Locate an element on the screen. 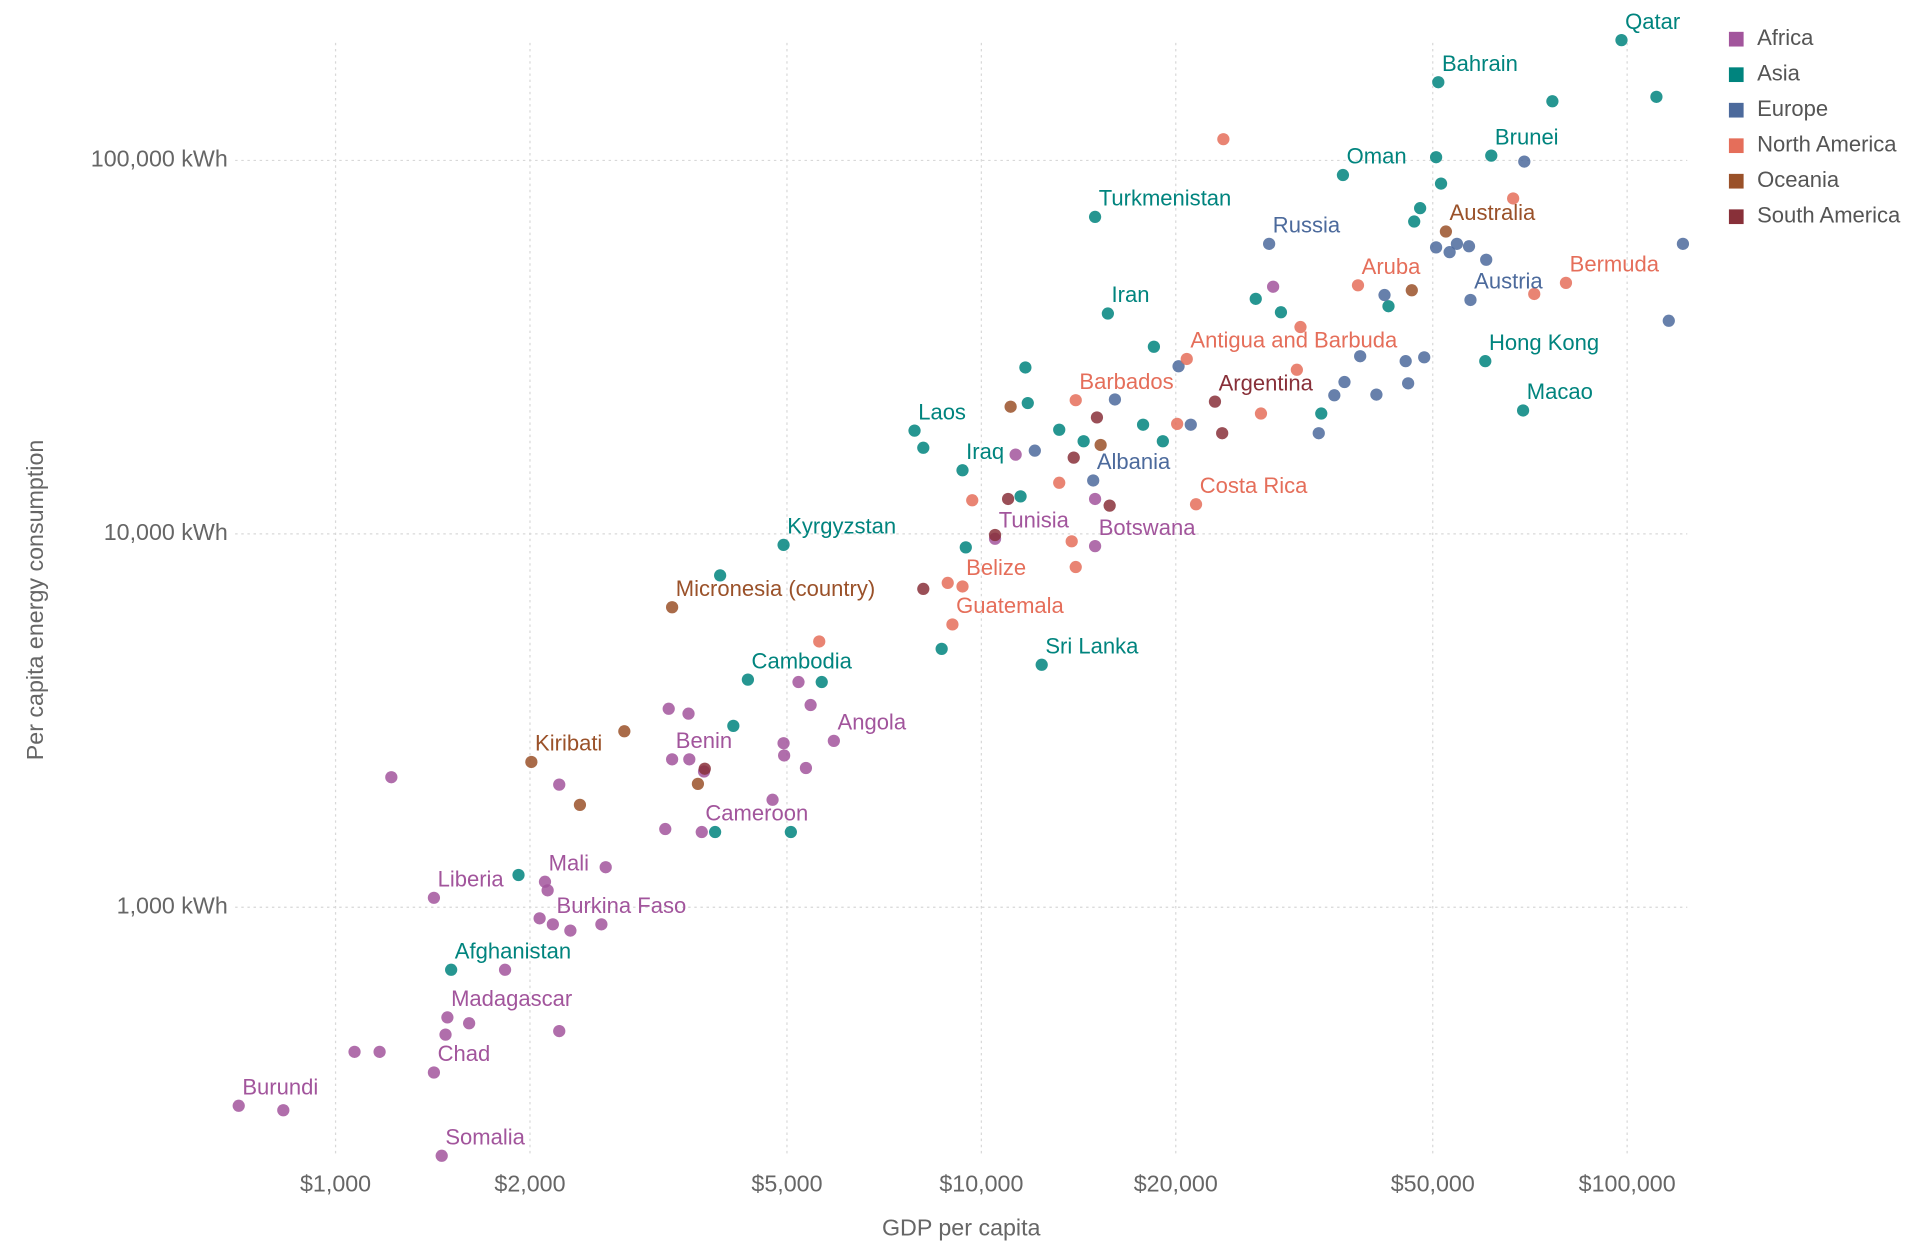  x-tick-label: $100,000 is located at coordinates (1627, 1183).